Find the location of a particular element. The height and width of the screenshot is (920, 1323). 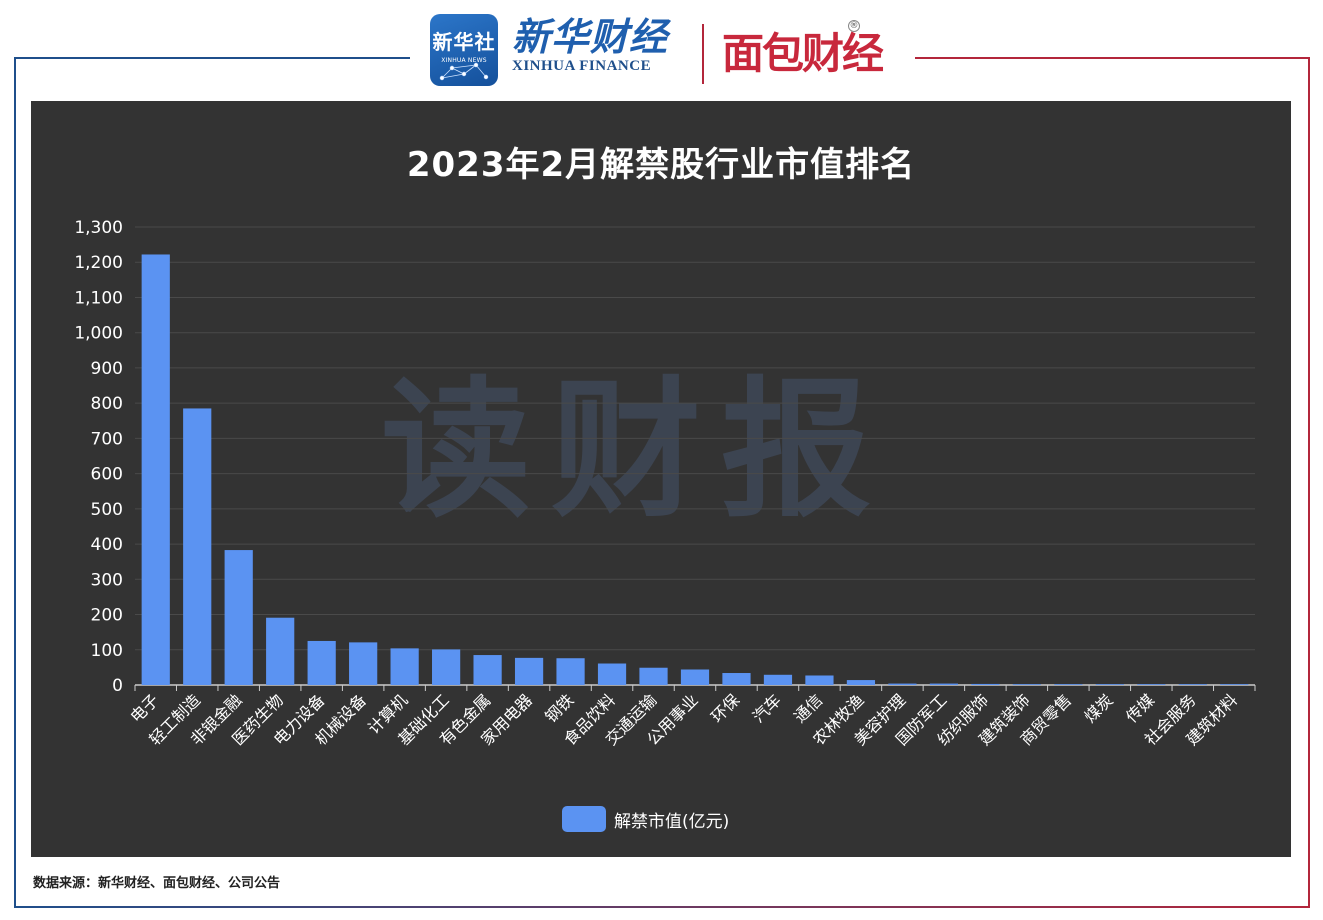

y-tick-label: 1,000 is located at coordinates (98, 334).